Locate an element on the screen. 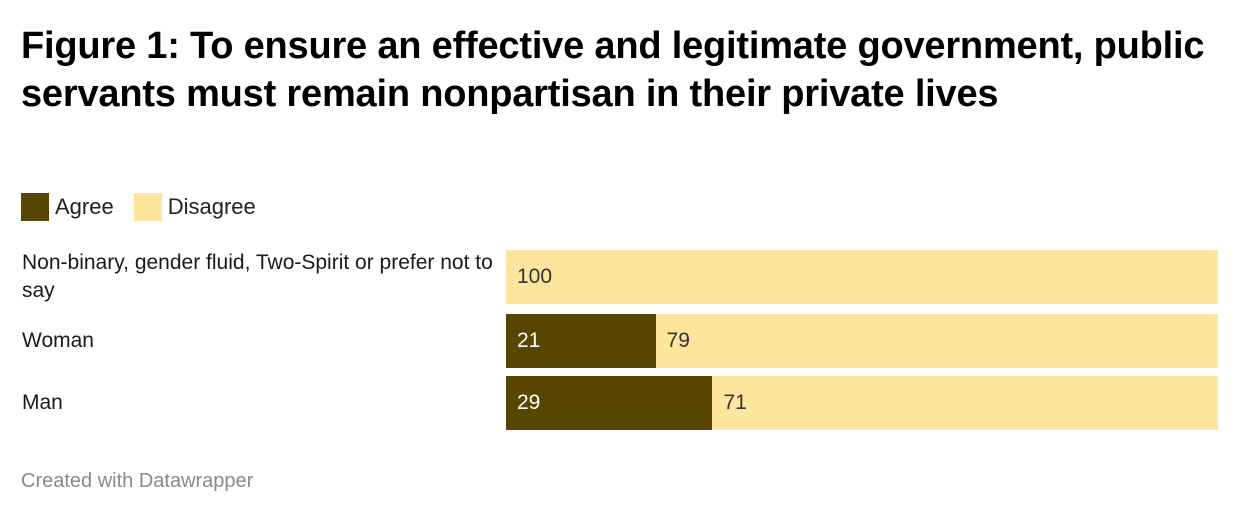  legend: Agree Disagree is located at coordinates (148, 207).